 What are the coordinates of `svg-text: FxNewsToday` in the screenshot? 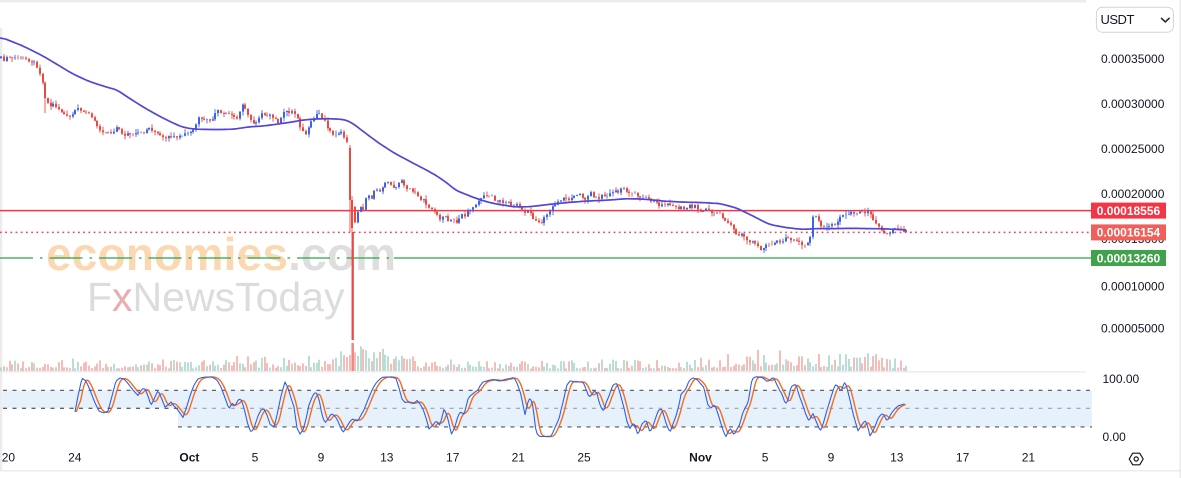 It's located at (216, 297).